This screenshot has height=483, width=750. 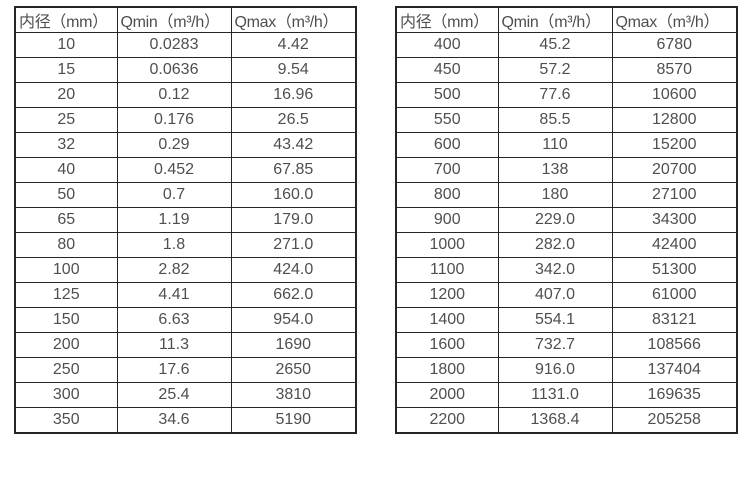 What do you see at coordinates (566, 145) in the screenshot?
I see `table-row: 600 110 15200` at bounding box center [566, 145].